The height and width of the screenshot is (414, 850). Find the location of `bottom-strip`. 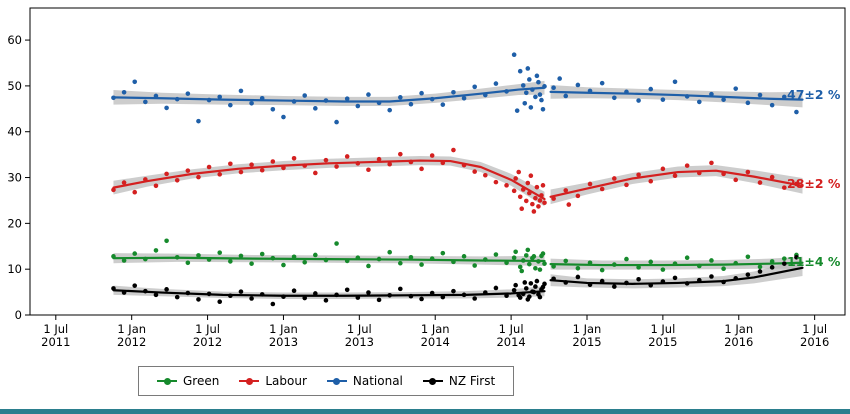

bottom-strip is located at coordinates (425, 411).